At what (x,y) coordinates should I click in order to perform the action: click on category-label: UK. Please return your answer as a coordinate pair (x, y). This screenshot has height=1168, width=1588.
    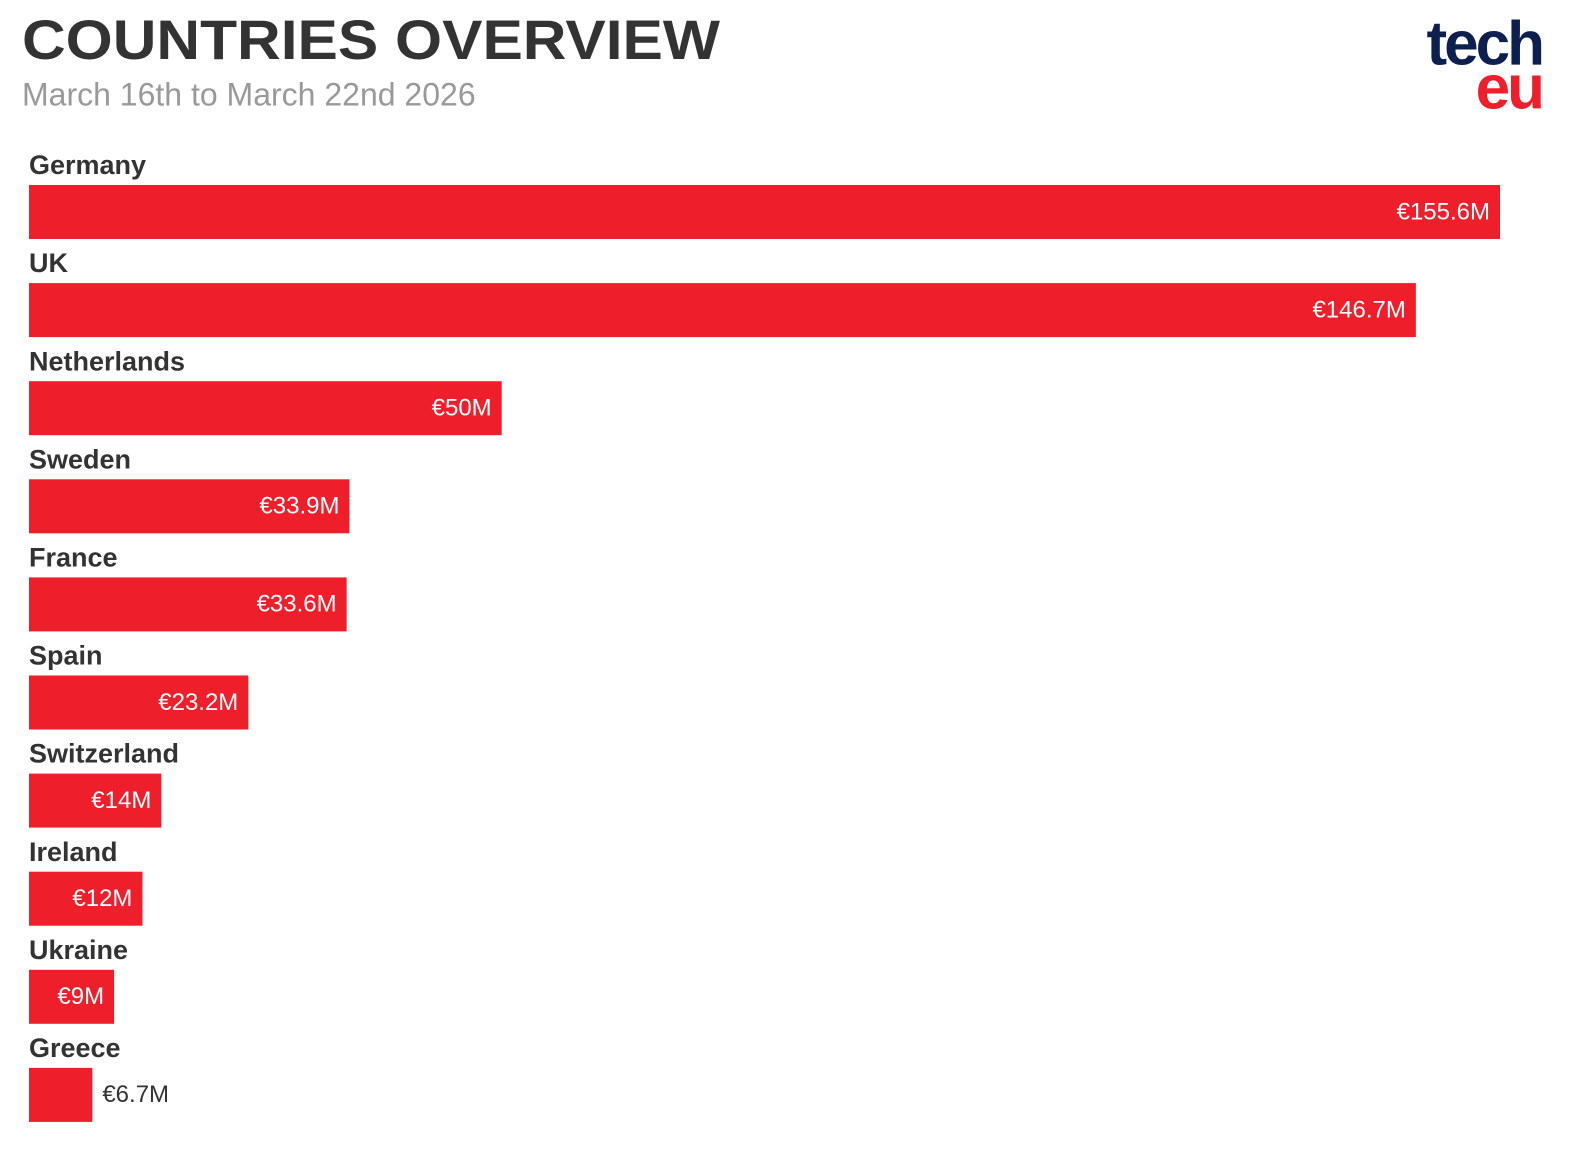
    Looking at the image, I should click on (48, 263).